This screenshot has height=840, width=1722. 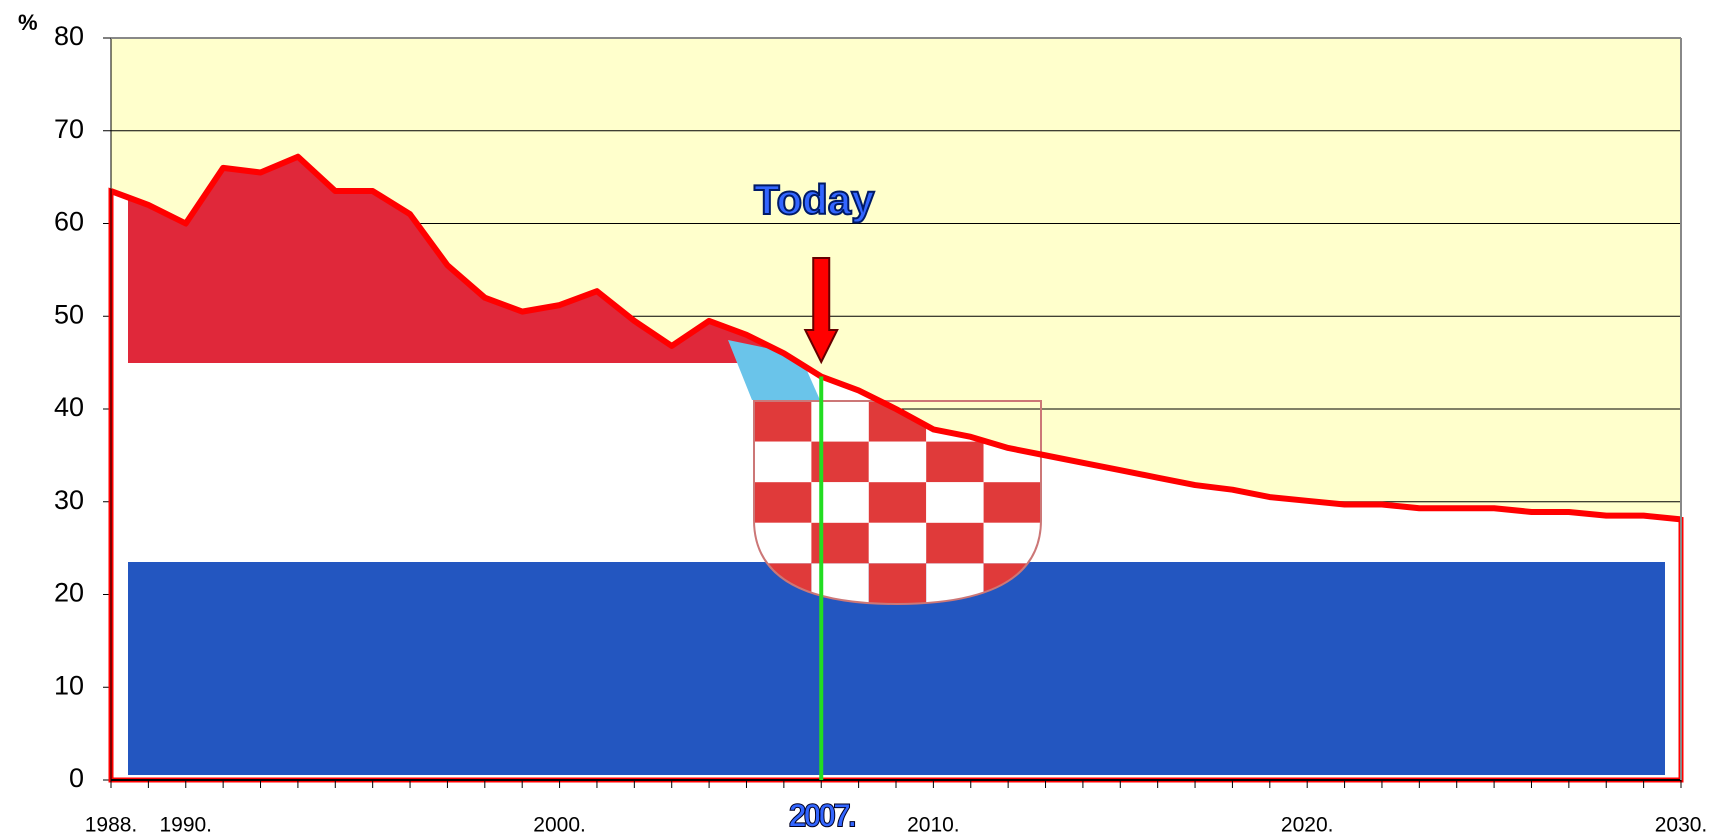 I want to click on today-arrow, so click(x=821, y=311).